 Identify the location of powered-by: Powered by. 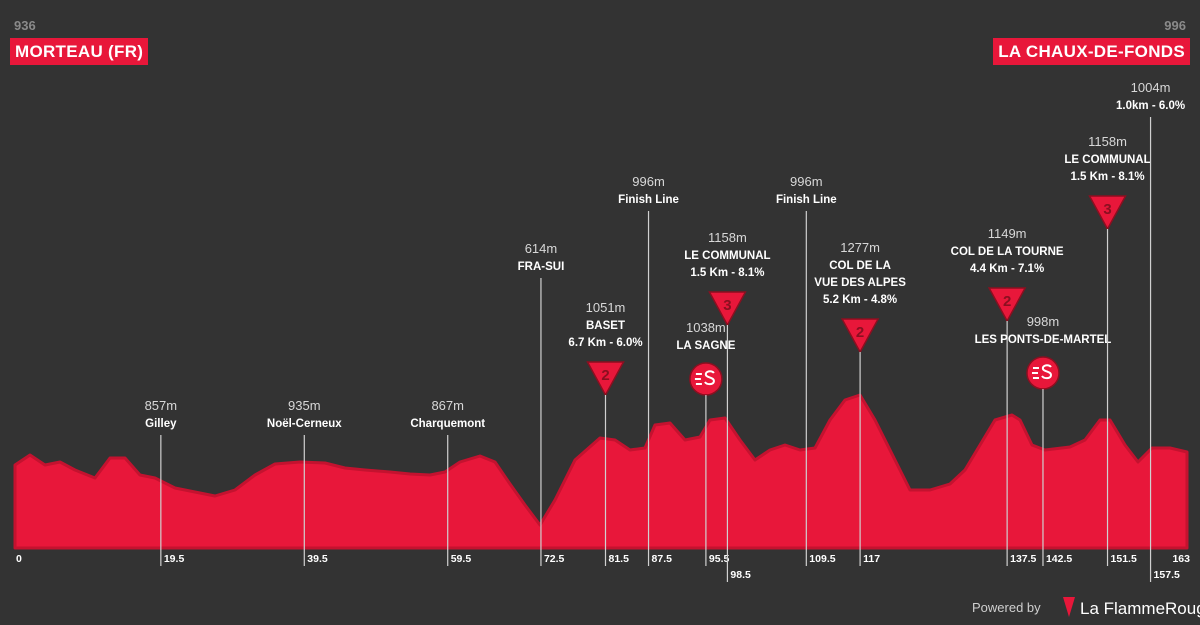
(1006, 607).